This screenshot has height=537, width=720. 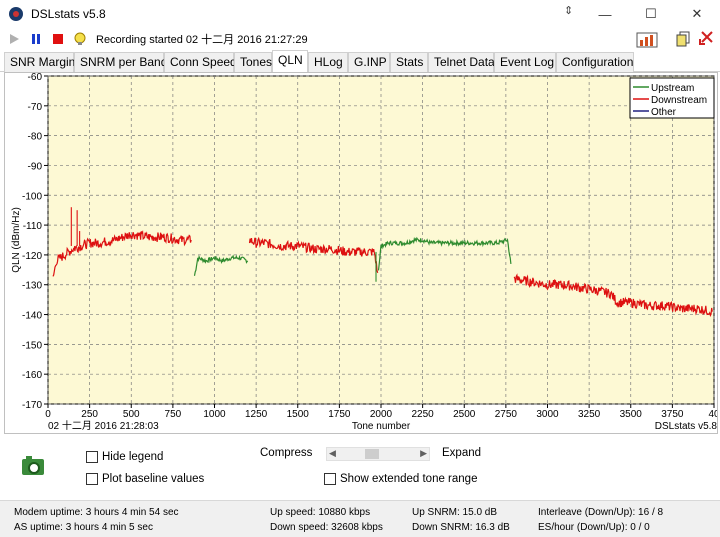 I want to click on compress-label: Compress, so click(x=286, y=453).